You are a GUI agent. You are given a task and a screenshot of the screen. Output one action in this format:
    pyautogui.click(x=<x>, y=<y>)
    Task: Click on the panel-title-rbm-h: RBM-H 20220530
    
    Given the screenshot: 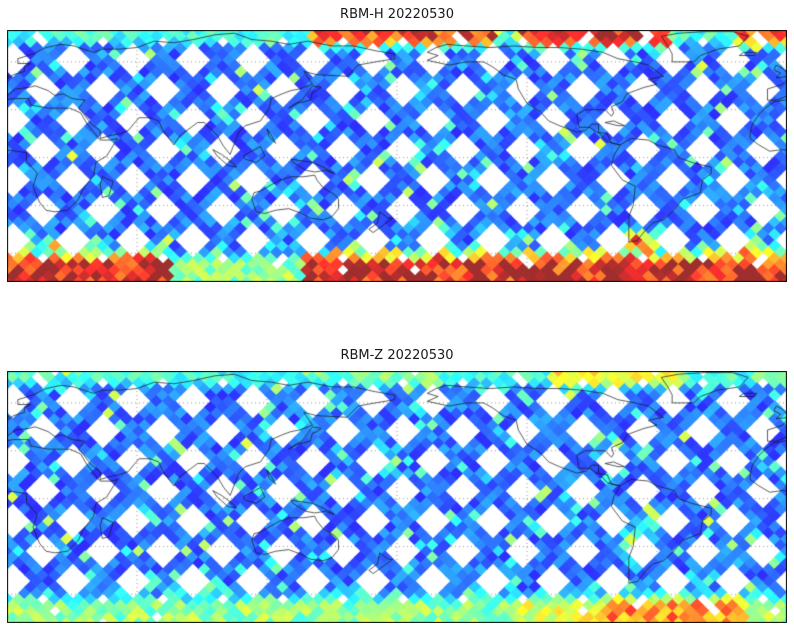 What is the action you would take?
    pyautogui.click(x=397, y=14)
    